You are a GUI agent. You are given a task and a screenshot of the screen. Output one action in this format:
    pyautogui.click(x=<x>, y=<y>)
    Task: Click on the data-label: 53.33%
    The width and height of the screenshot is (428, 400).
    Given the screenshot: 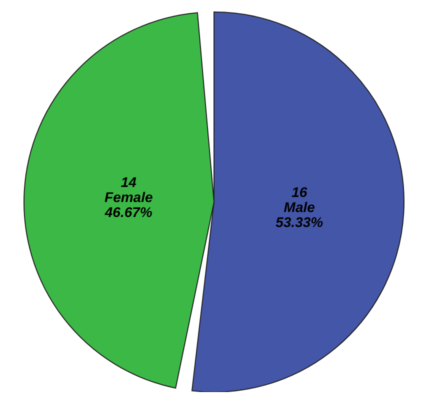 What is the action you would take?
    pyautogui.click(x=300, y=222)
    